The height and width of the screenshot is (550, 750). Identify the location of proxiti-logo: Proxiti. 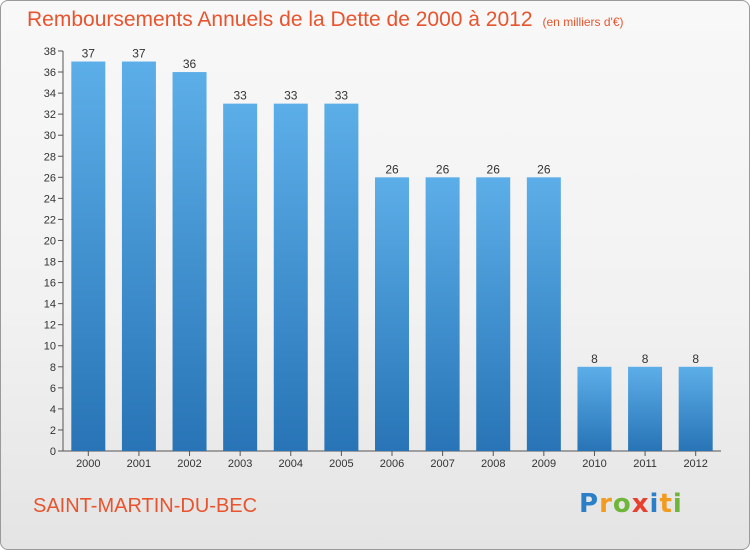
(631, 504).